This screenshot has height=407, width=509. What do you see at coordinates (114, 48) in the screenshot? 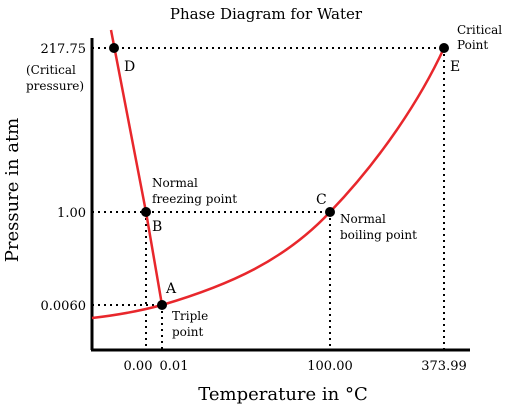
I see `point-d` at bounding box center [114, 48].